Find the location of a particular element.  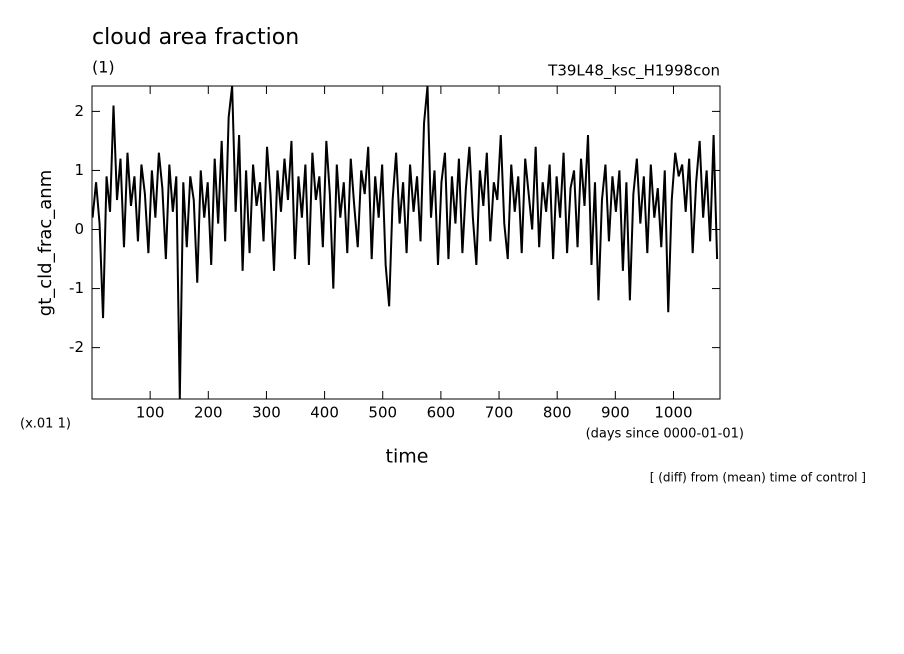

x-tick-label: 600 is located at coordinates (441, 413).